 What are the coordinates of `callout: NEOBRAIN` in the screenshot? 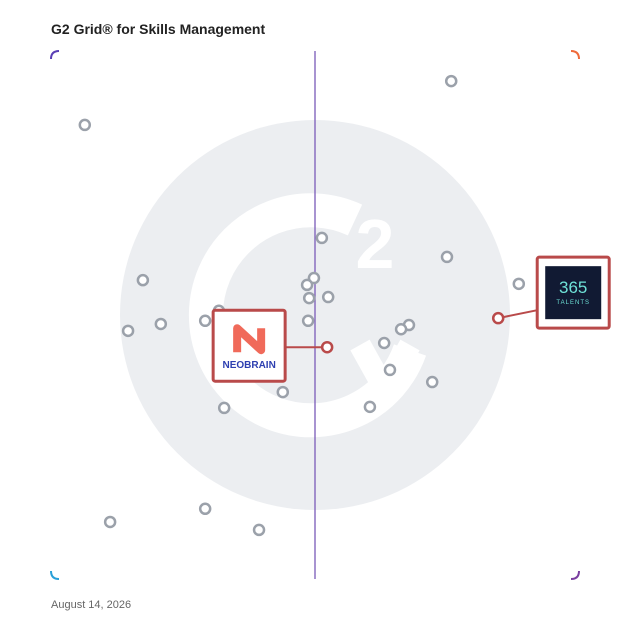 It's located at (249, 345).